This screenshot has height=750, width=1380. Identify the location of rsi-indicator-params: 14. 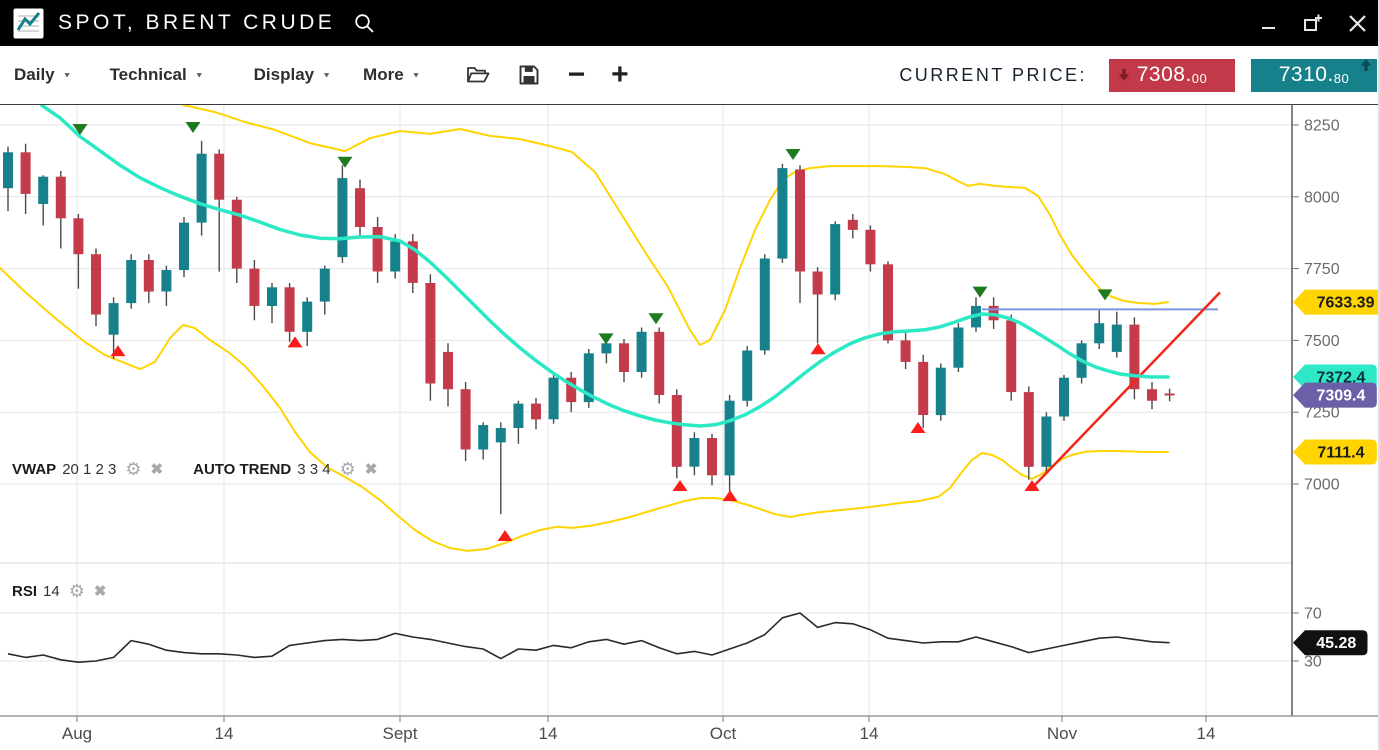
(51, 591).